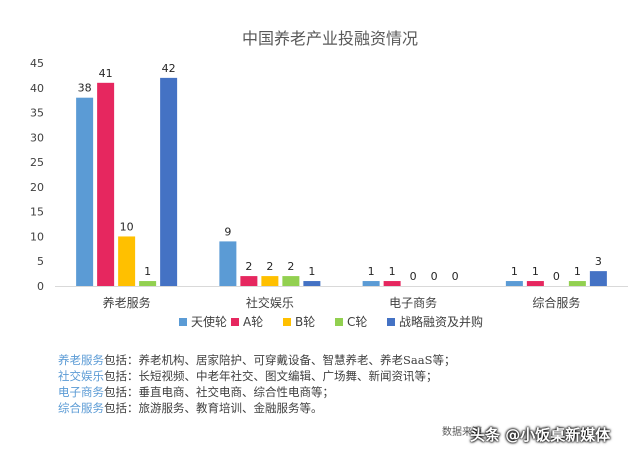 The width and height of the screenshot is (640, 455). I want to click on note-line: 养老服务包括：养老机构、居家陪护、可穿戴设备、智慧养老、养老SaaS等；, so click(338, 360).